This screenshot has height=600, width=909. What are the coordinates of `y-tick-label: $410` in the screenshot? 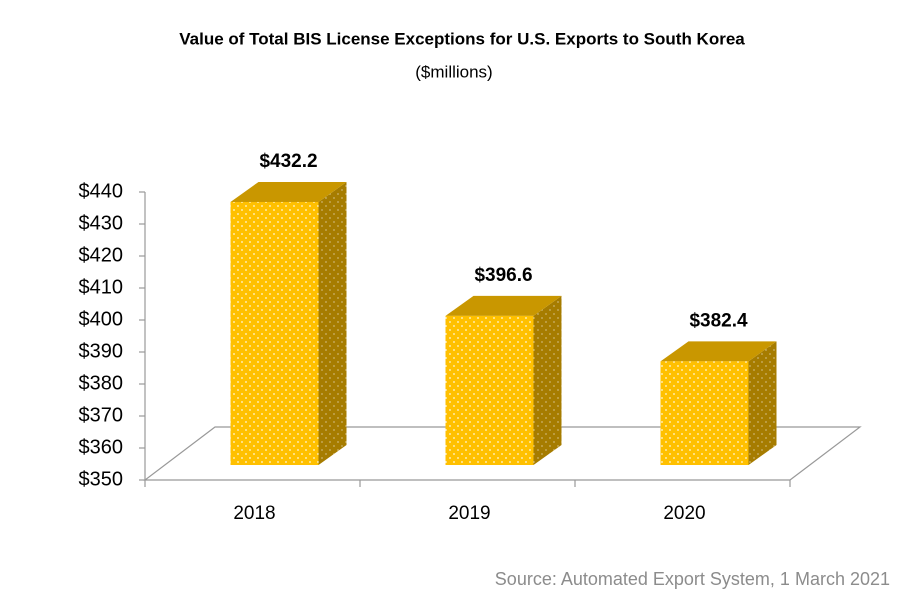 It's located at (101, 287).